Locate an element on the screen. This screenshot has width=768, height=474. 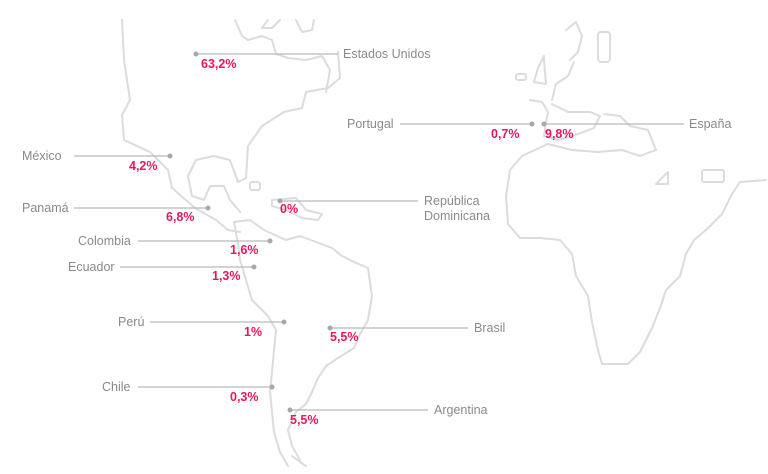
label-mexico: México is located at coordinates (42, 156).